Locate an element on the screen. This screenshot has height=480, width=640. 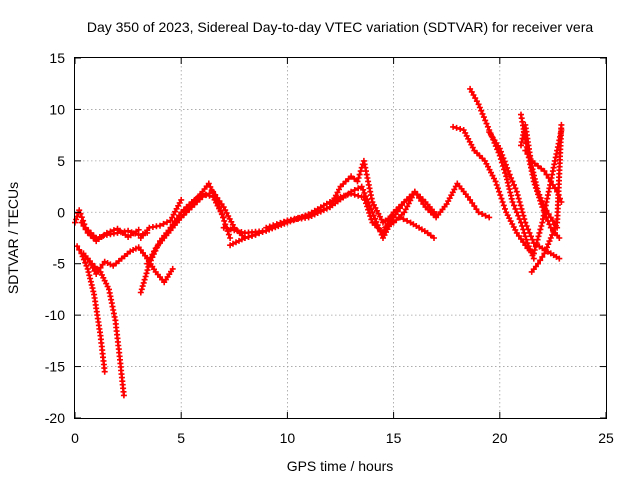
y-tick-label: 5 is located at coordinates (61, 161).